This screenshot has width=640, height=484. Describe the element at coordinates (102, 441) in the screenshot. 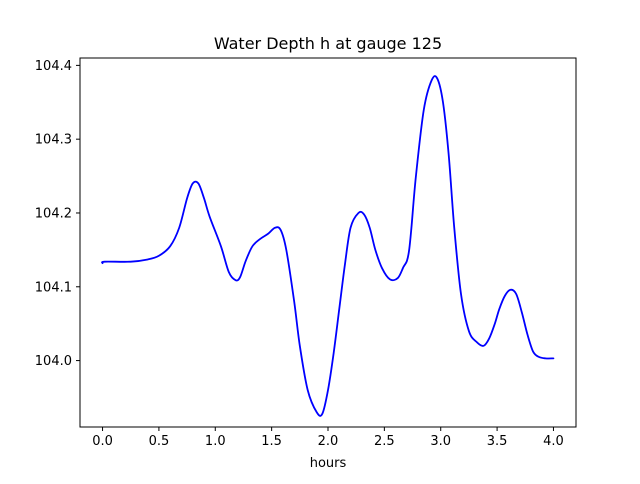

I see `x-tick-label: 0.0` at that location.